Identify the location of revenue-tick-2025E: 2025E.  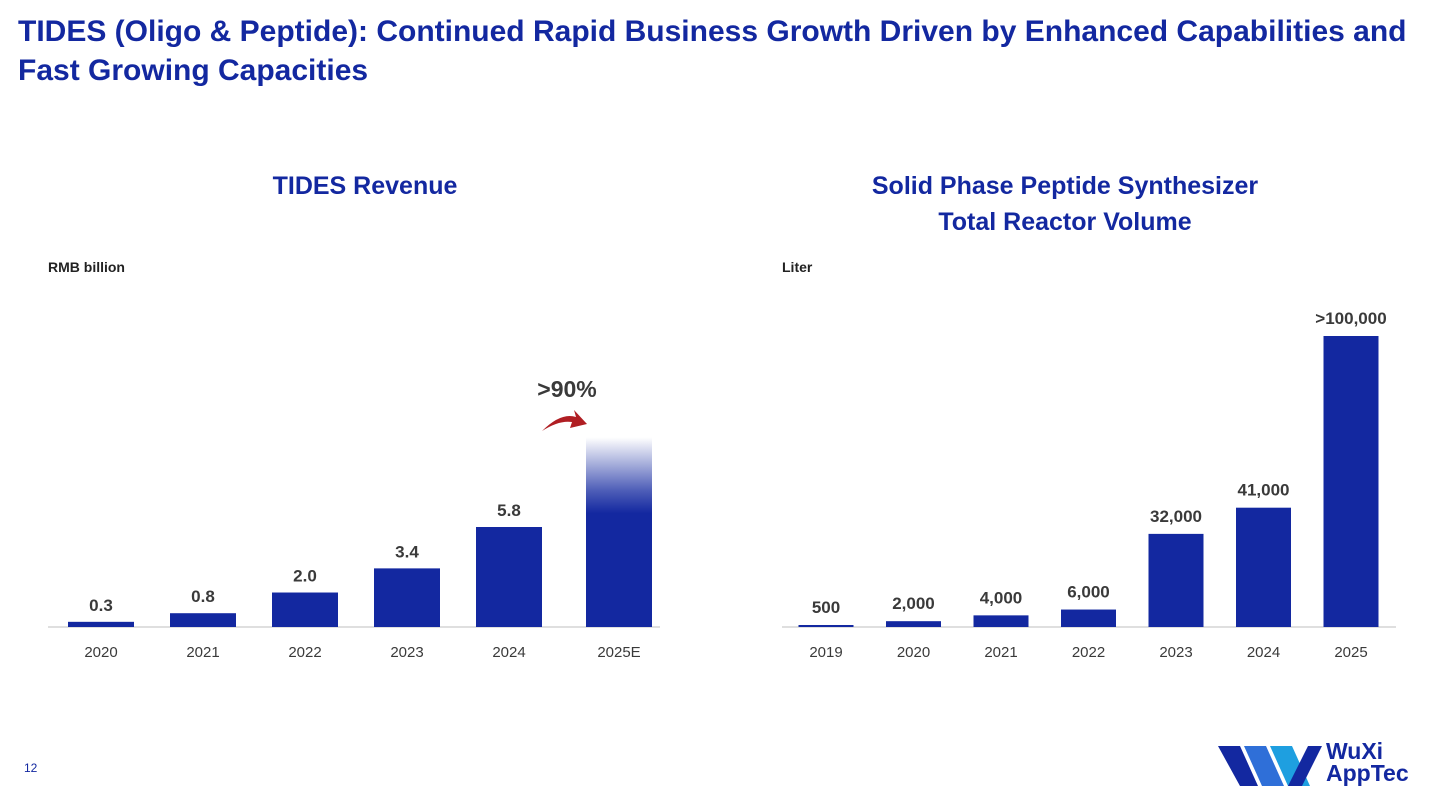
(618, 652).